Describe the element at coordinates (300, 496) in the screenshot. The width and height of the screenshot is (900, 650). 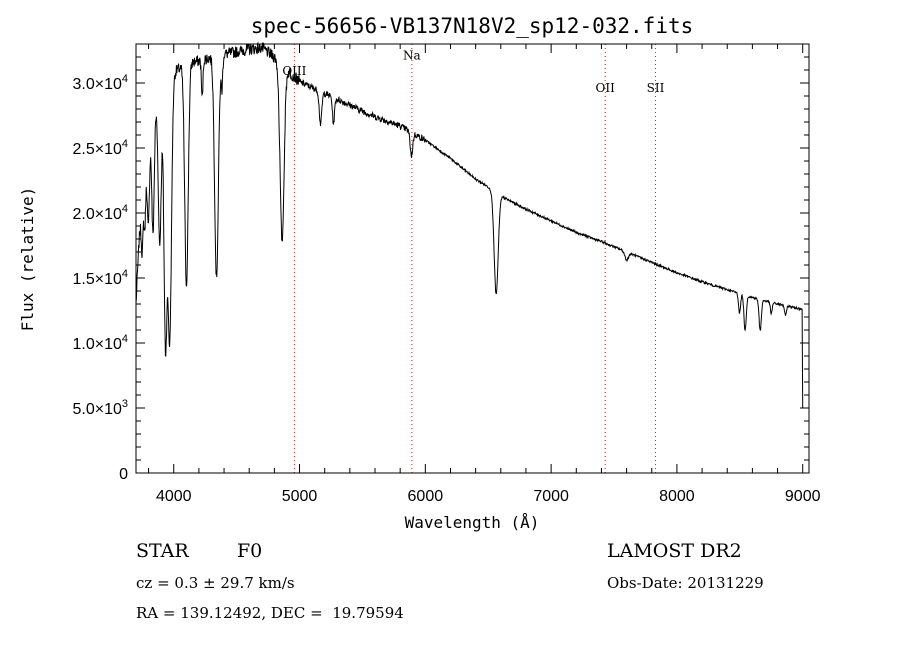
I see `x-tick-label: 5000` at that location.